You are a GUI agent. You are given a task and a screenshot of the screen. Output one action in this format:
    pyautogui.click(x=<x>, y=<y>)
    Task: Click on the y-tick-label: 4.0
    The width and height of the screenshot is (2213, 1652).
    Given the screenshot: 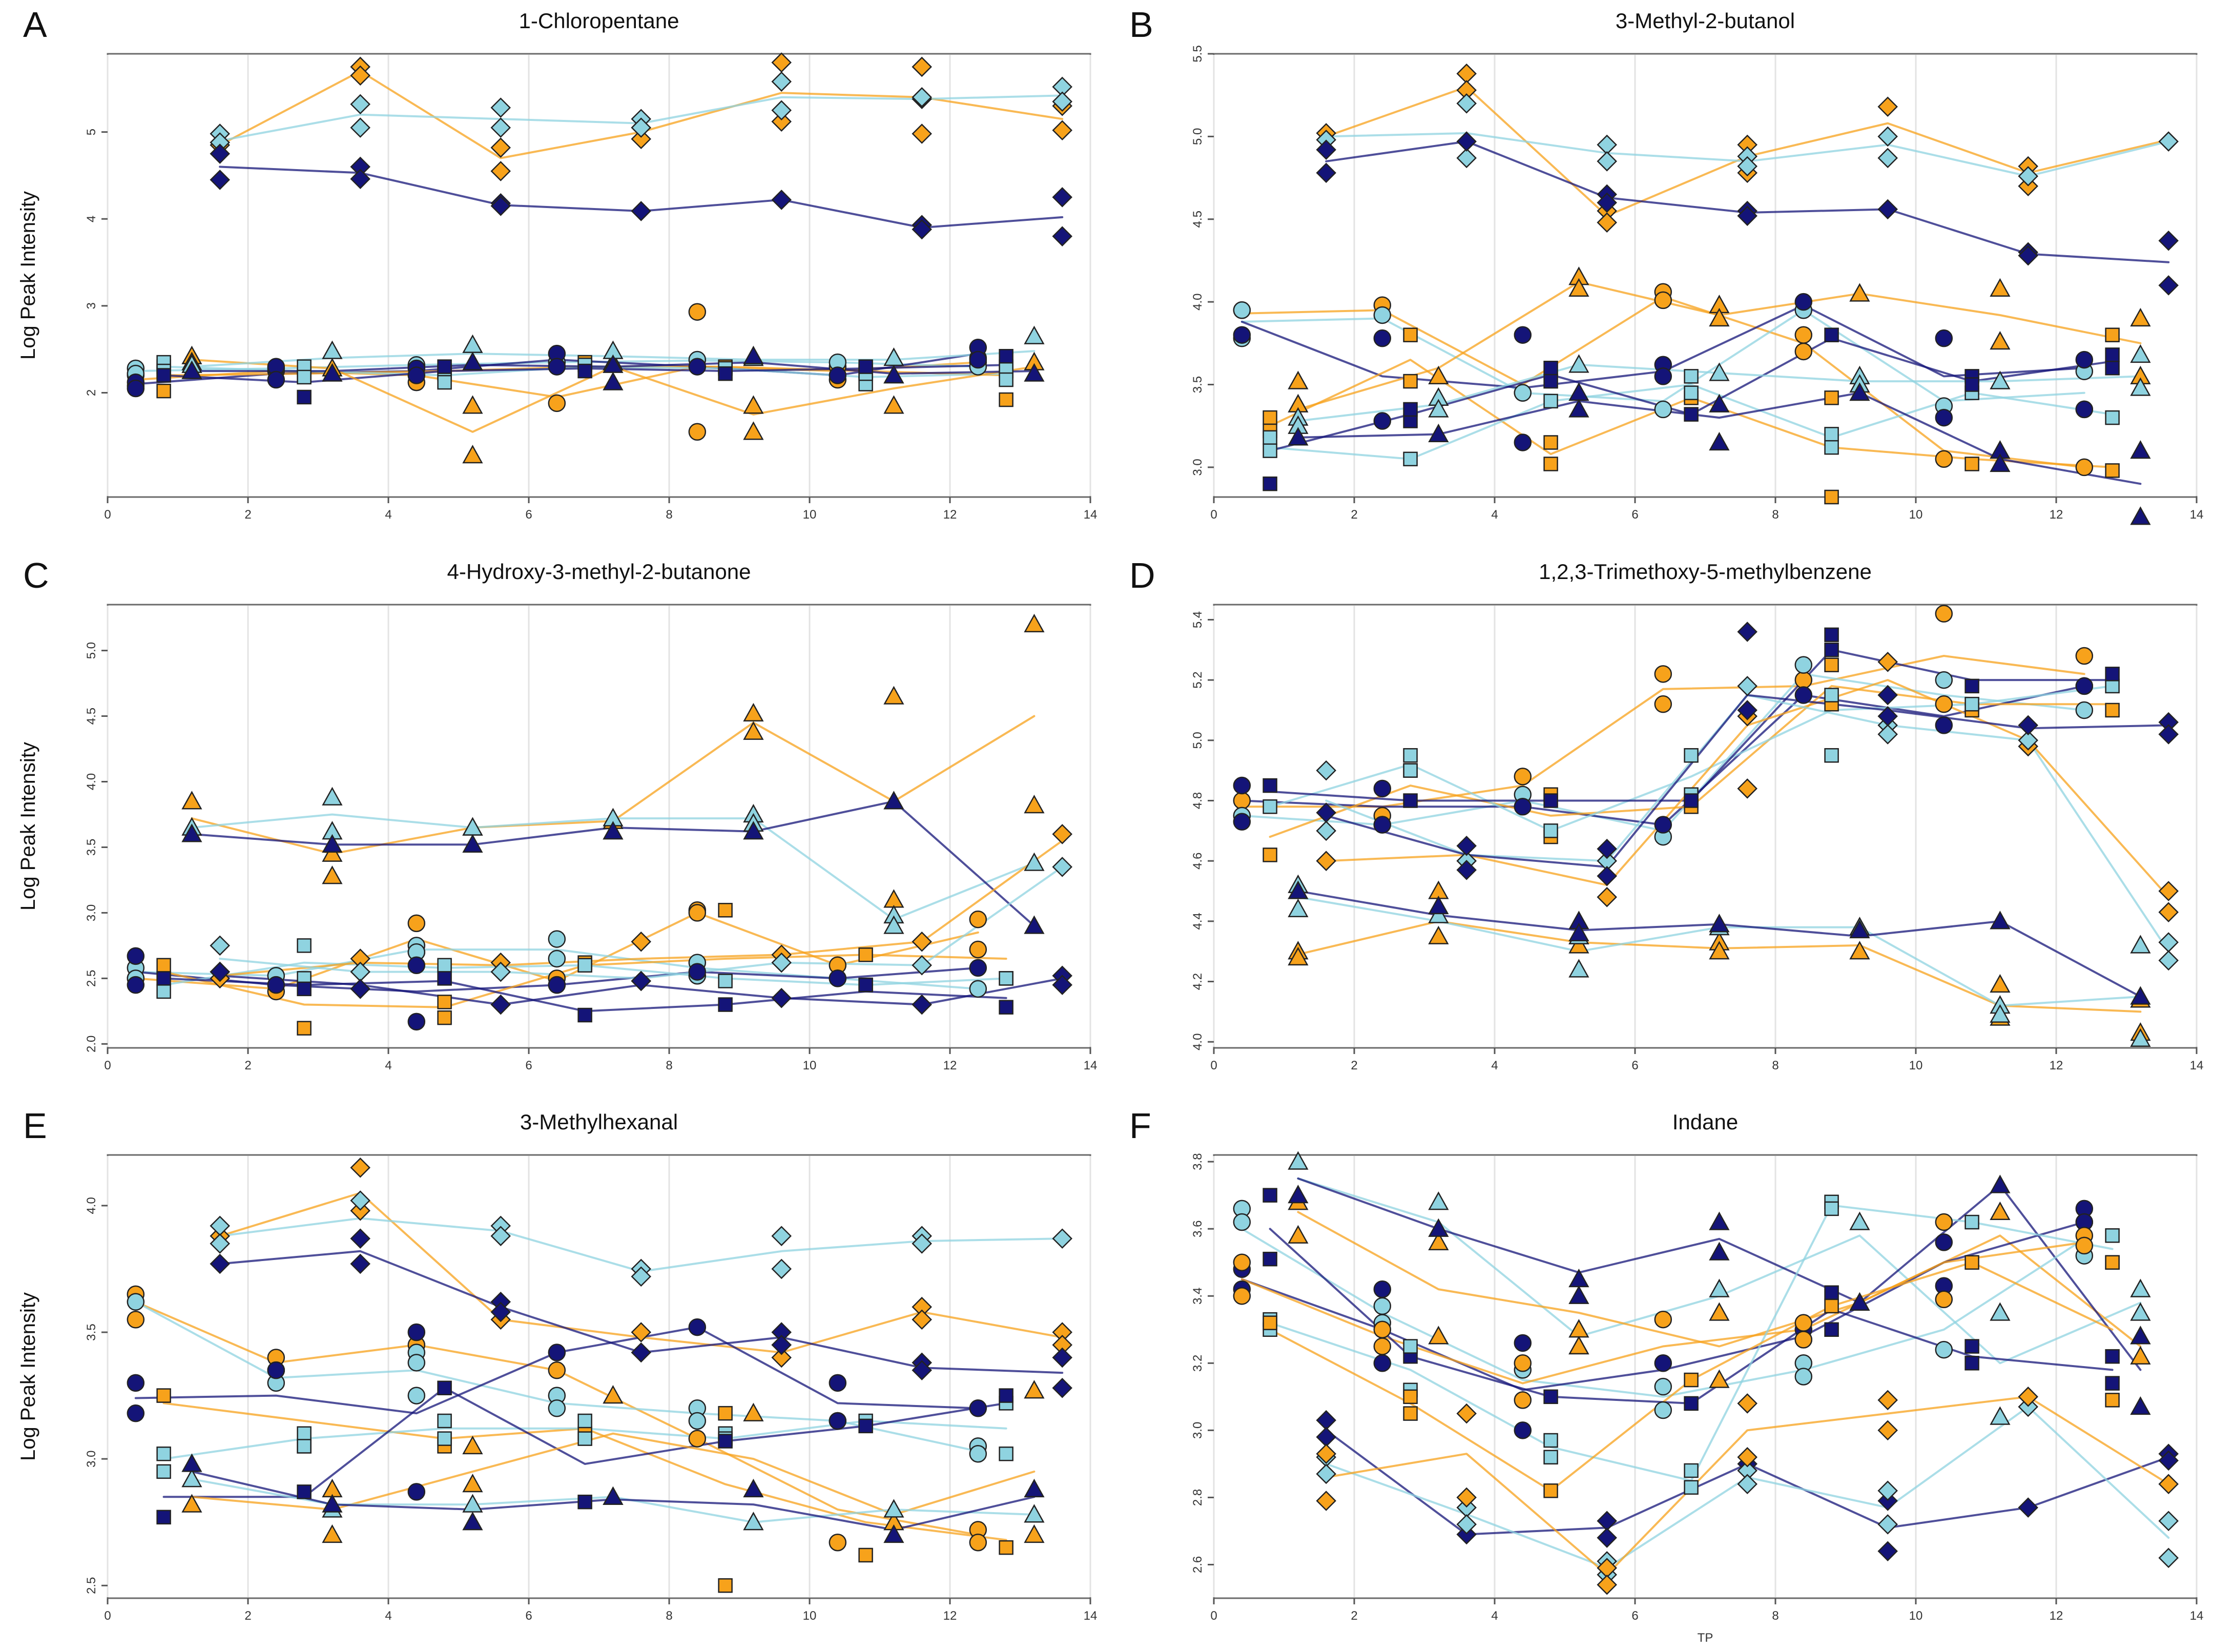 What is the action you would take?
    pyautogui.click(x=1198, y=1042)
    